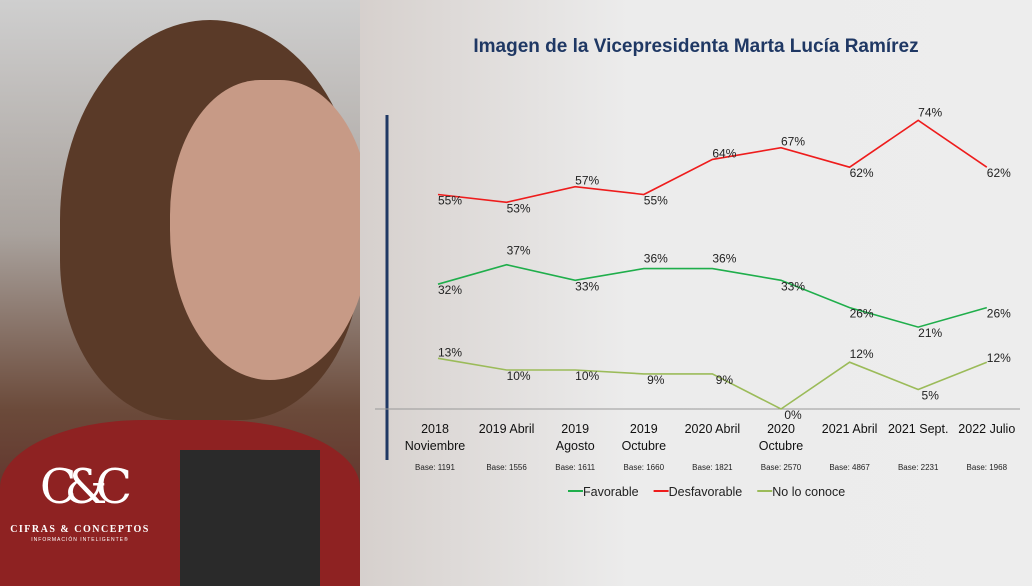 The image size is (1032, 586). What do you see at coordinates (706, 492) in the screenshot?
I see `legend-label: Desfavorable` at bounding box center [706, 492].